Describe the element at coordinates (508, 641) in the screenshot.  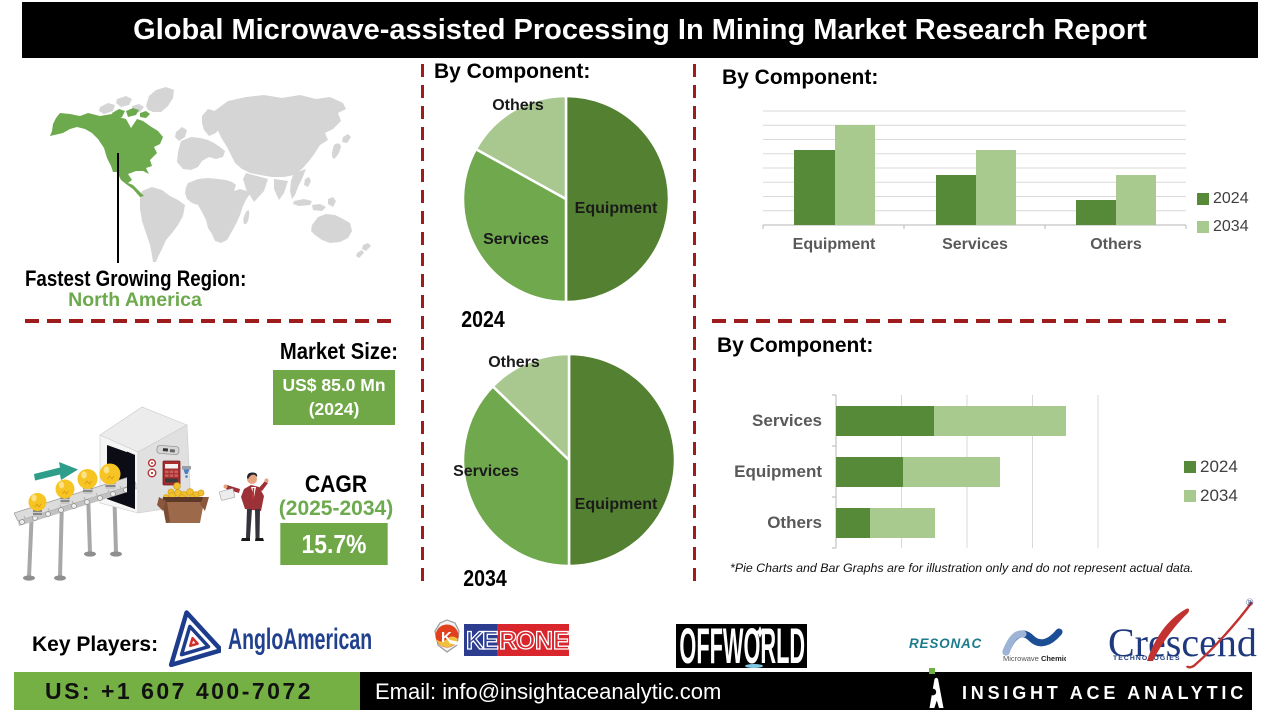
I see `svg-text: R` at that location.